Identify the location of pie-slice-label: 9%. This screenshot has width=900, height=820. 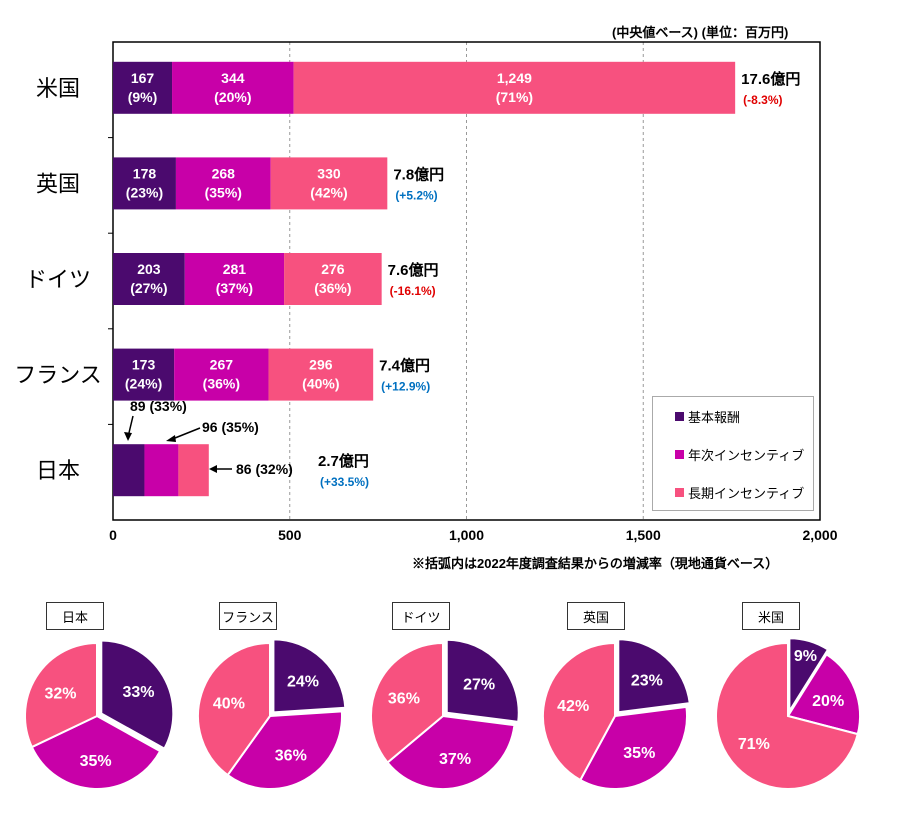
(805, 656).